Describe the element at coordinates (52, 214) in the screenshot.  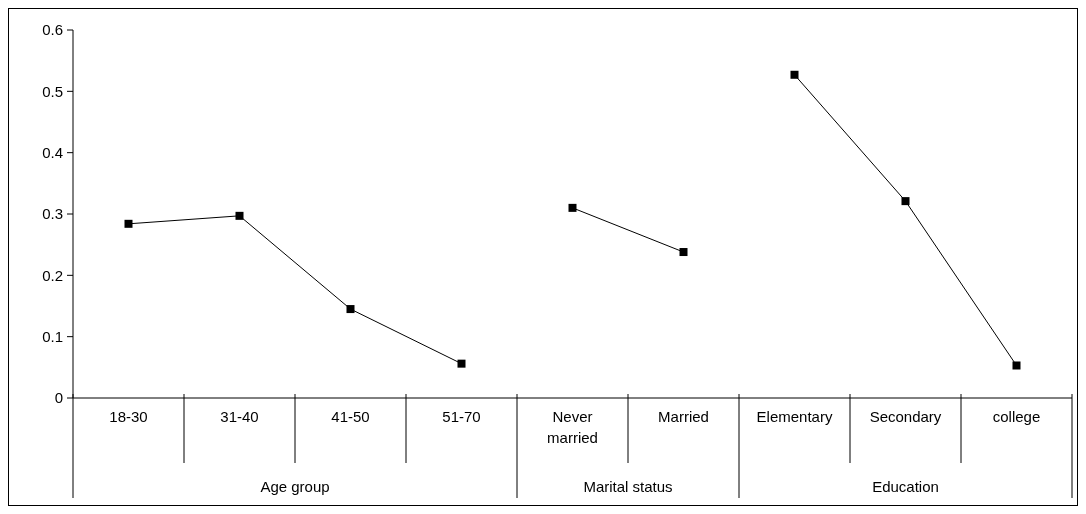
I see `y-tick-label: 0.3` at that location.